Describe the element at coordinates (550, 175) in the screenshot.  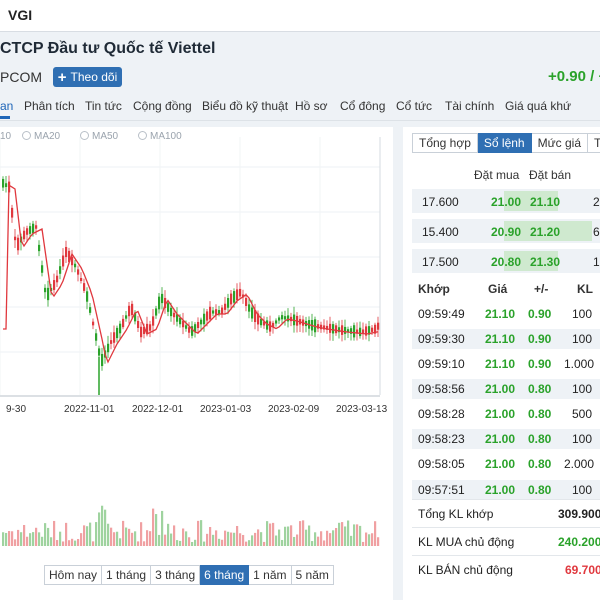
I see `sell-label: Đặt bán` at that location.